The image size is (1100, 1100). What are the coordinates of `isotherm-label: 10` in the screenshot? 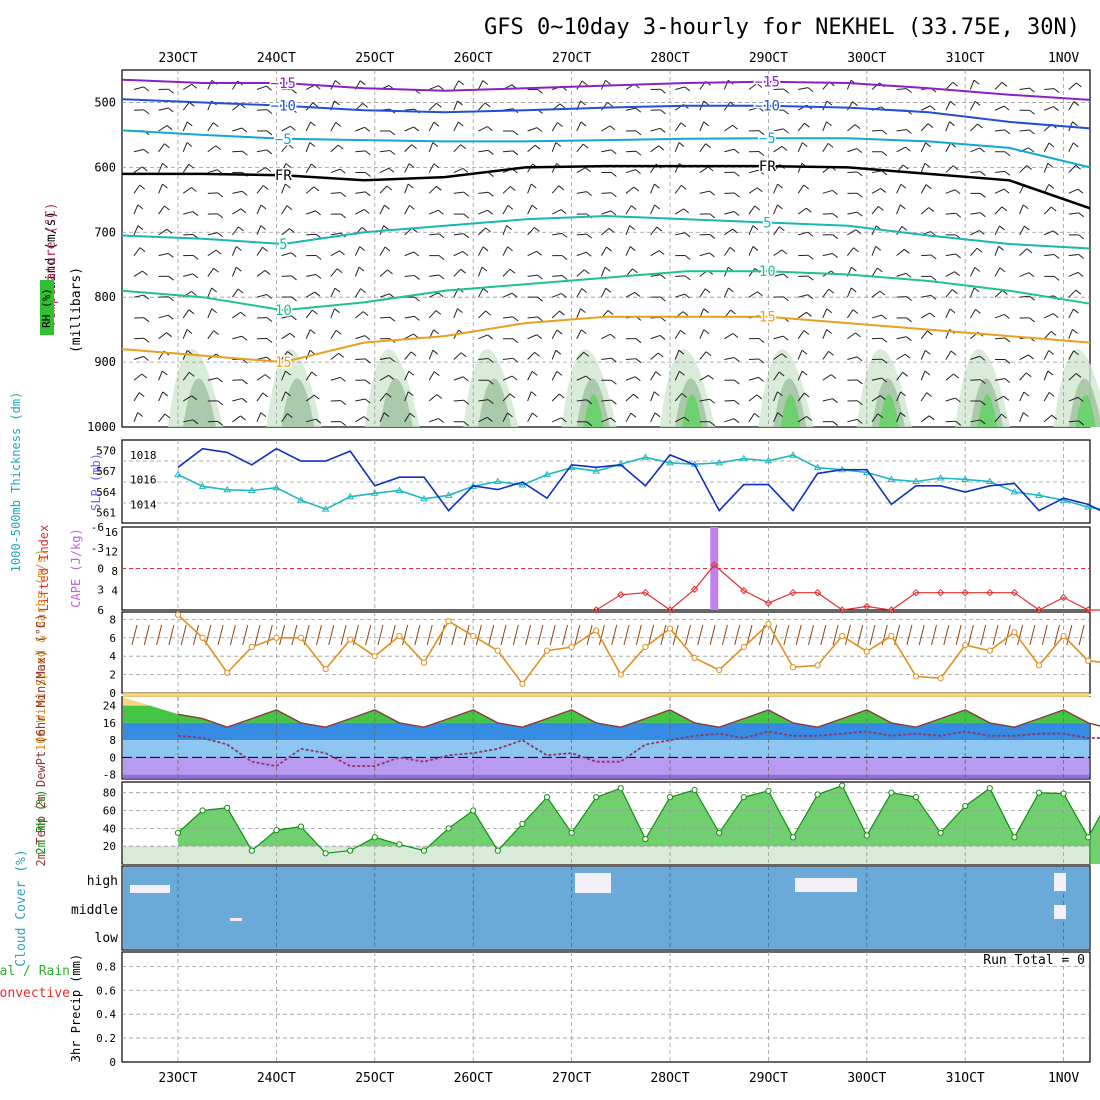 It's located at (767, 272).